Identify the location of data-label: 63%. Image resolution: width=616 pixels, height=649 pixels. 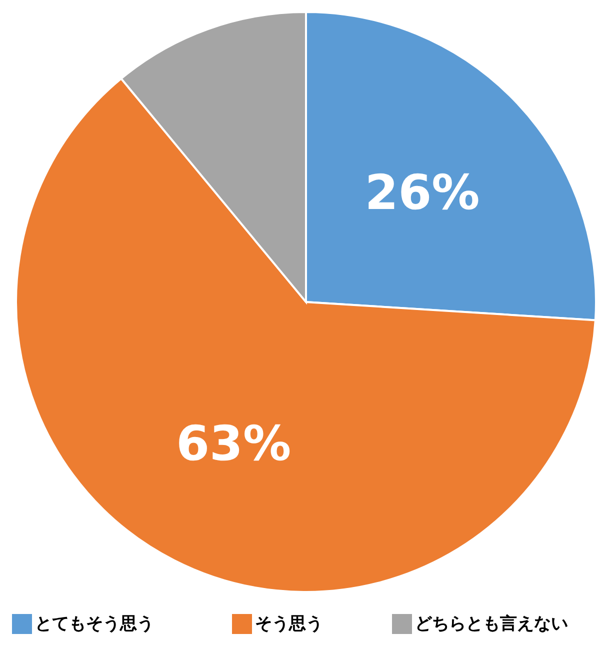
(234, 444).